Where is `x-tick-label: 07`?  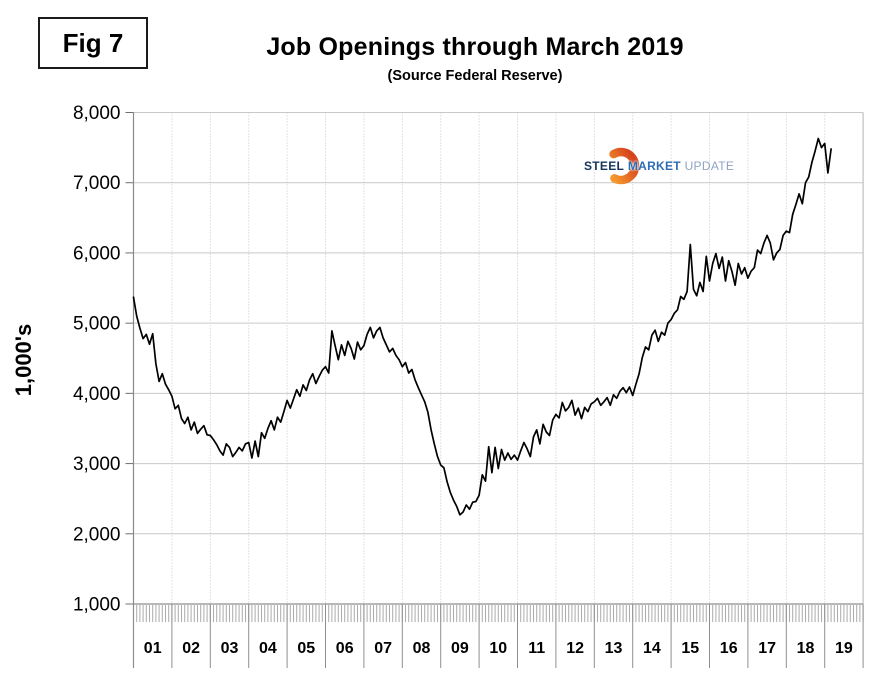 x-tick-label: 07 is located at coordinates (383, 648).